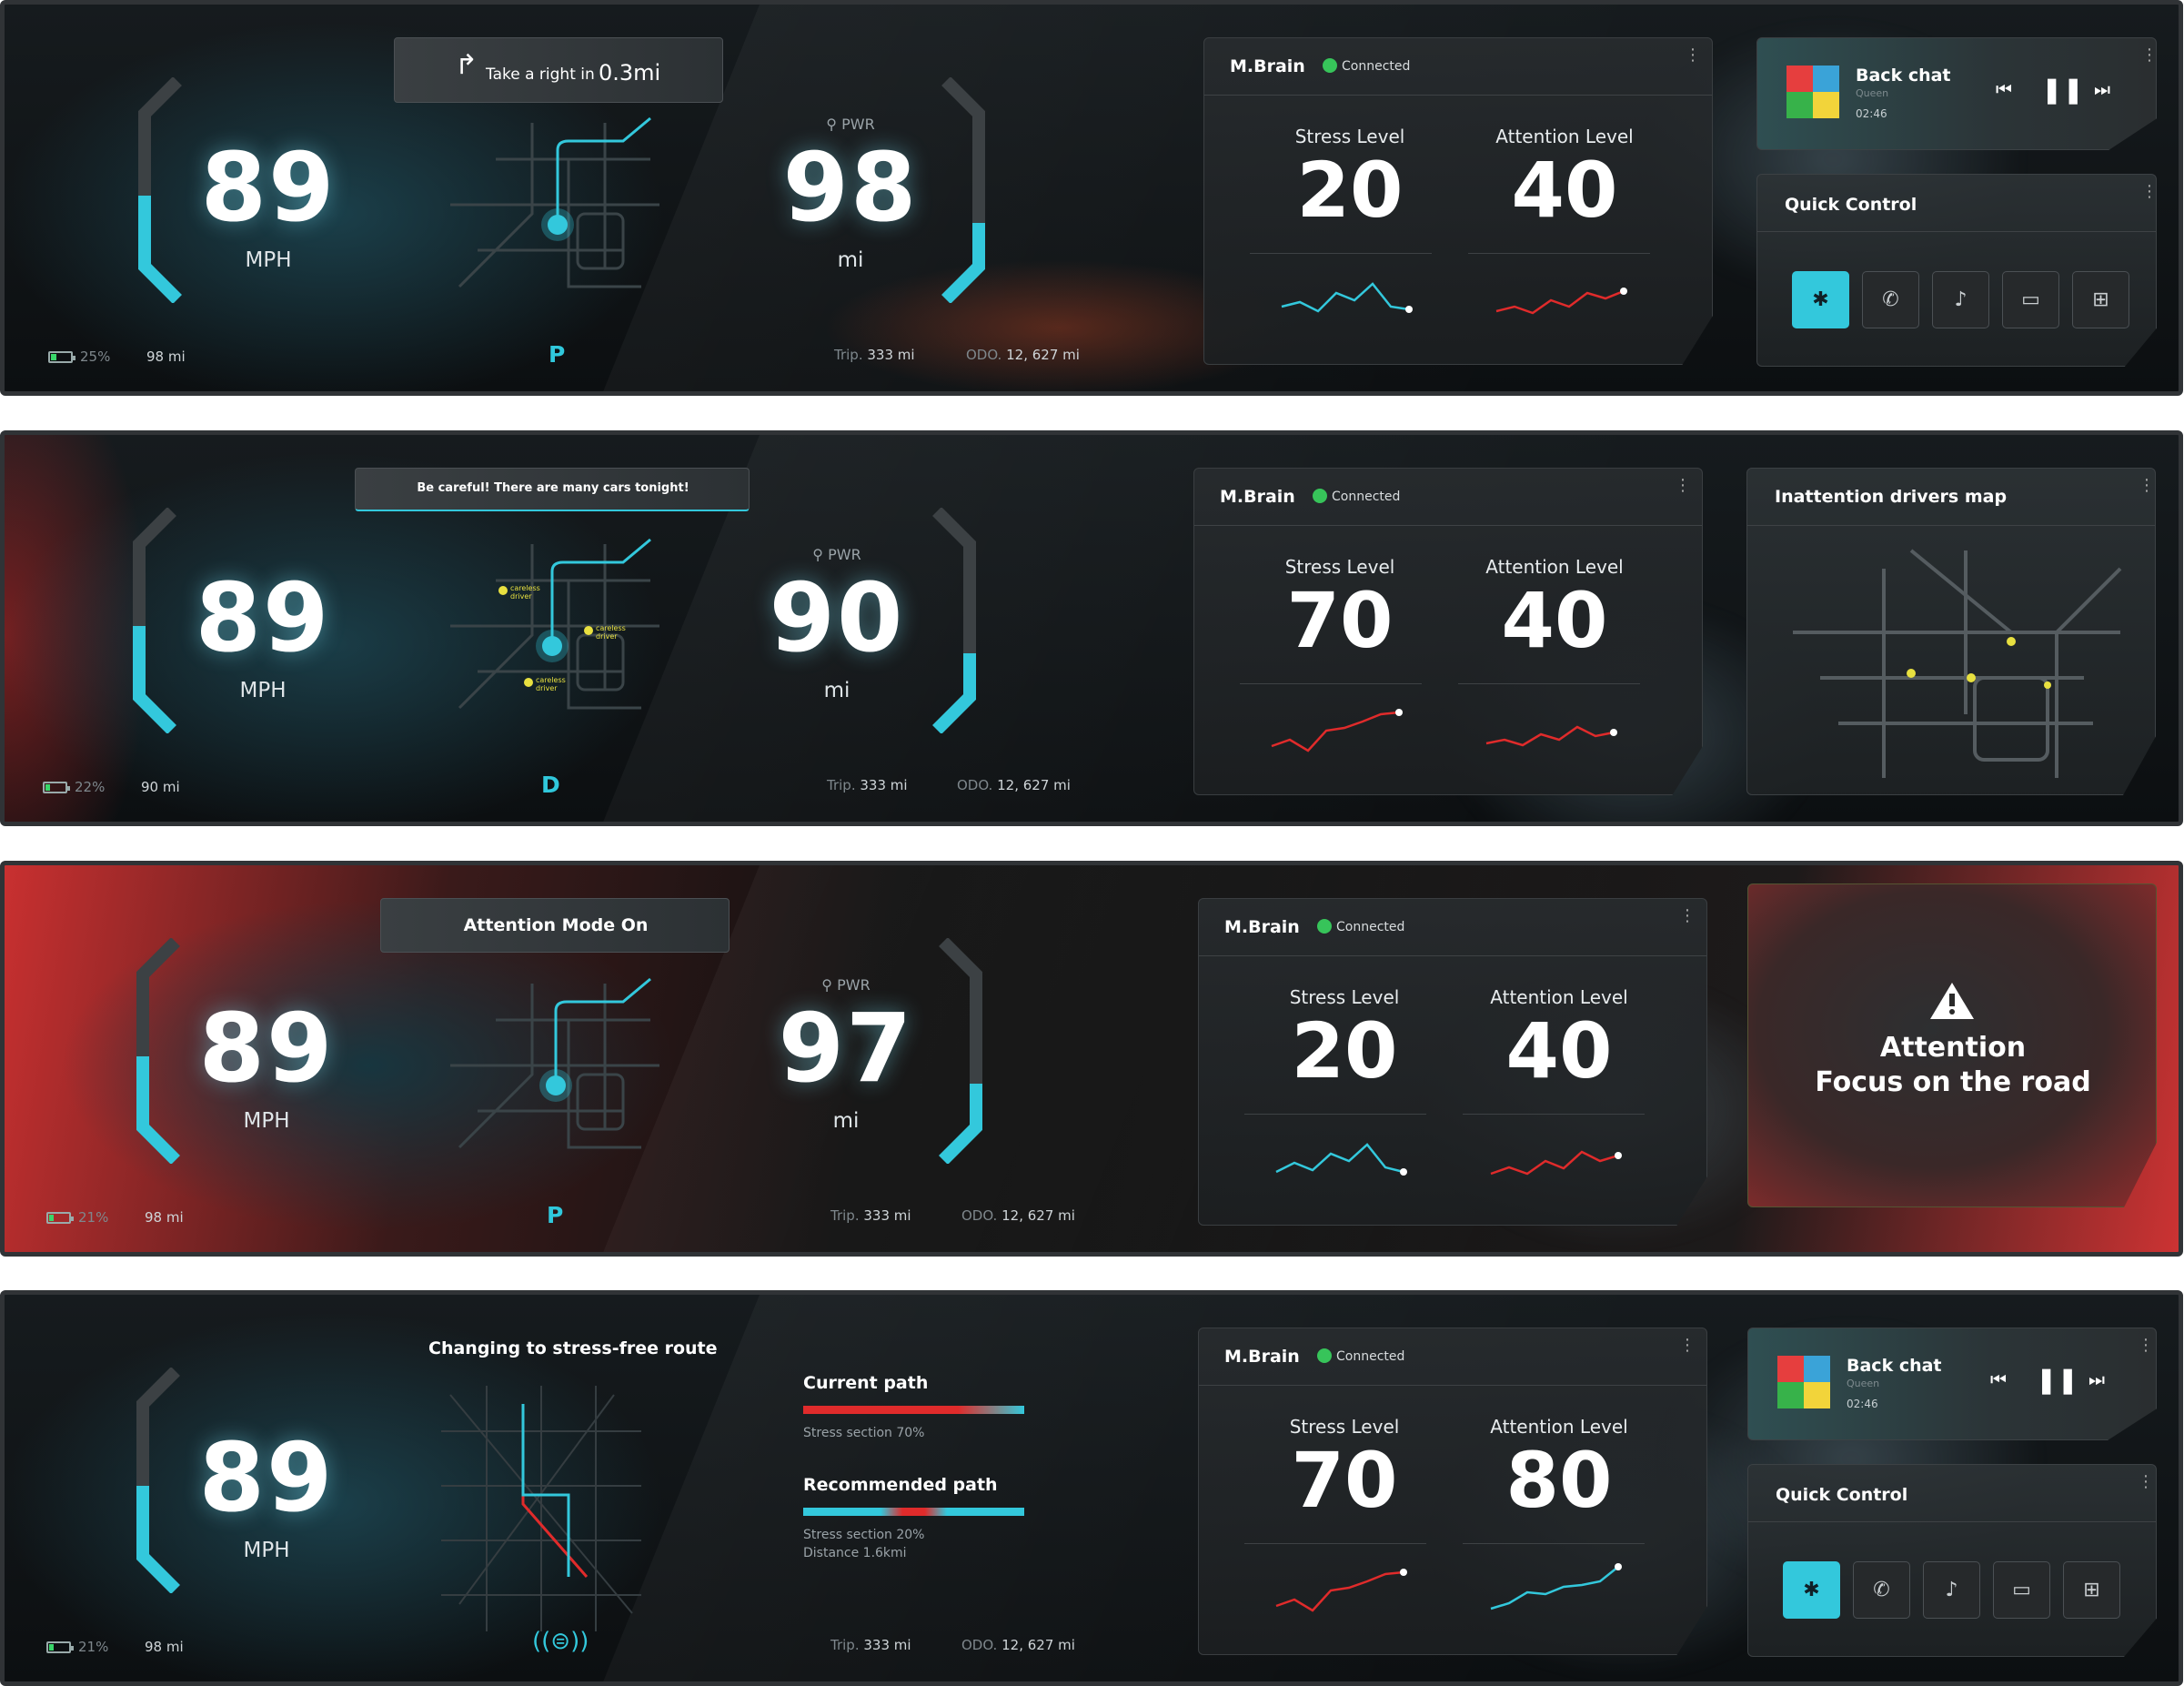 The image size is (2184, 1686). I want to click on attention-value: 40, so click(1559, 1050).